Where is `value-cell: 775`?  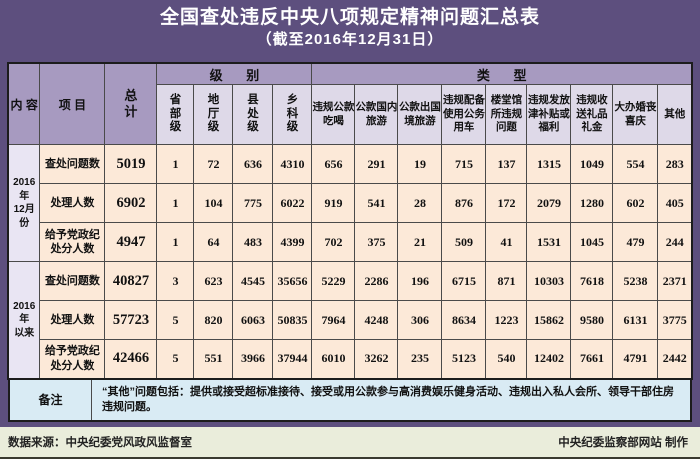 value-cell: 775 is located at coordinates (253, 203).